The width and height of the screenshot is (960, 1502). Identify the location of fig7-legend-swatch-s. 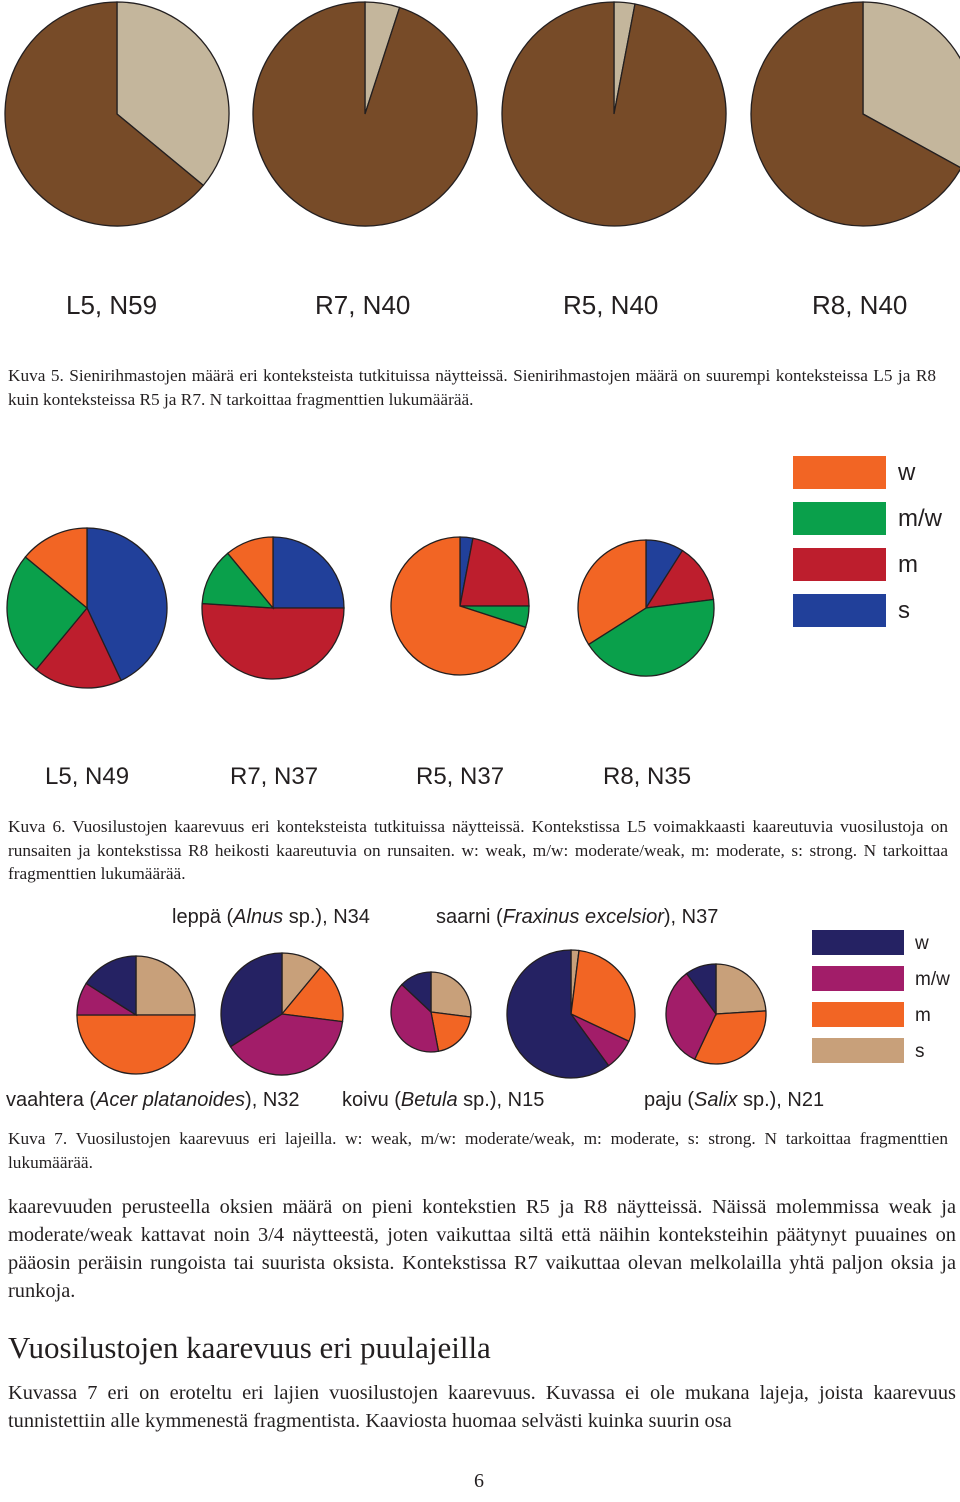
(858, 1050).